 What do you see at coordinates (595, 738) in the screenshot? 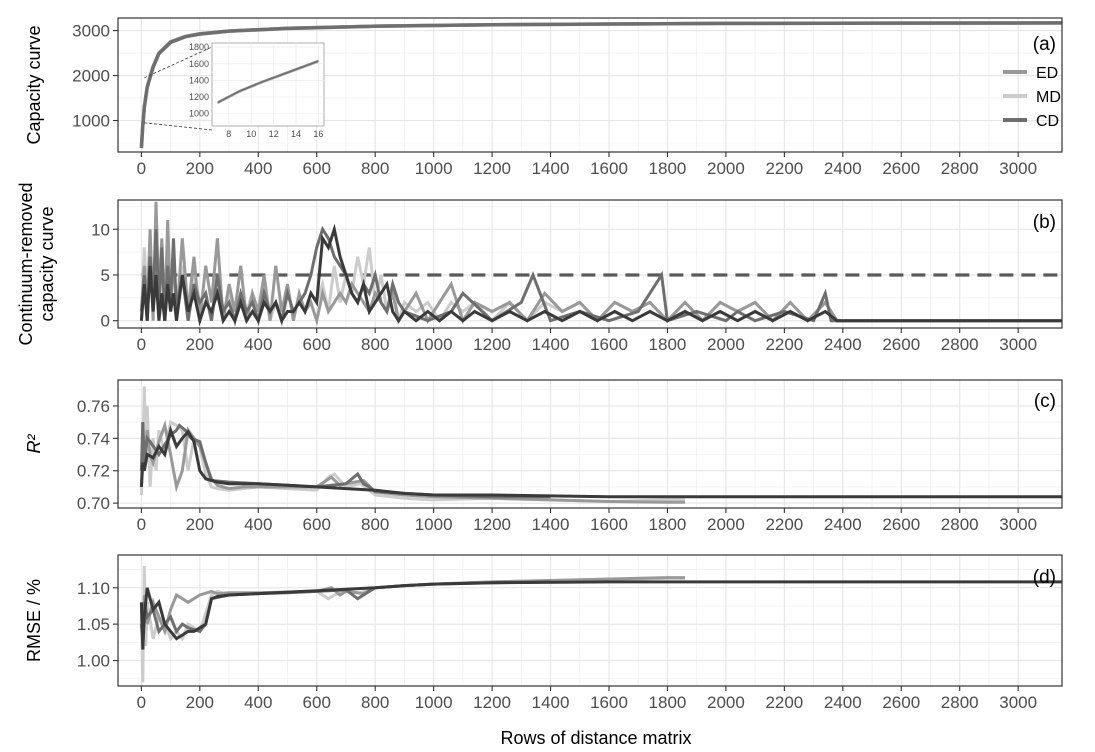
I see `x-axis-title: Rows of distance matrix` at bounding box center [595, 738].